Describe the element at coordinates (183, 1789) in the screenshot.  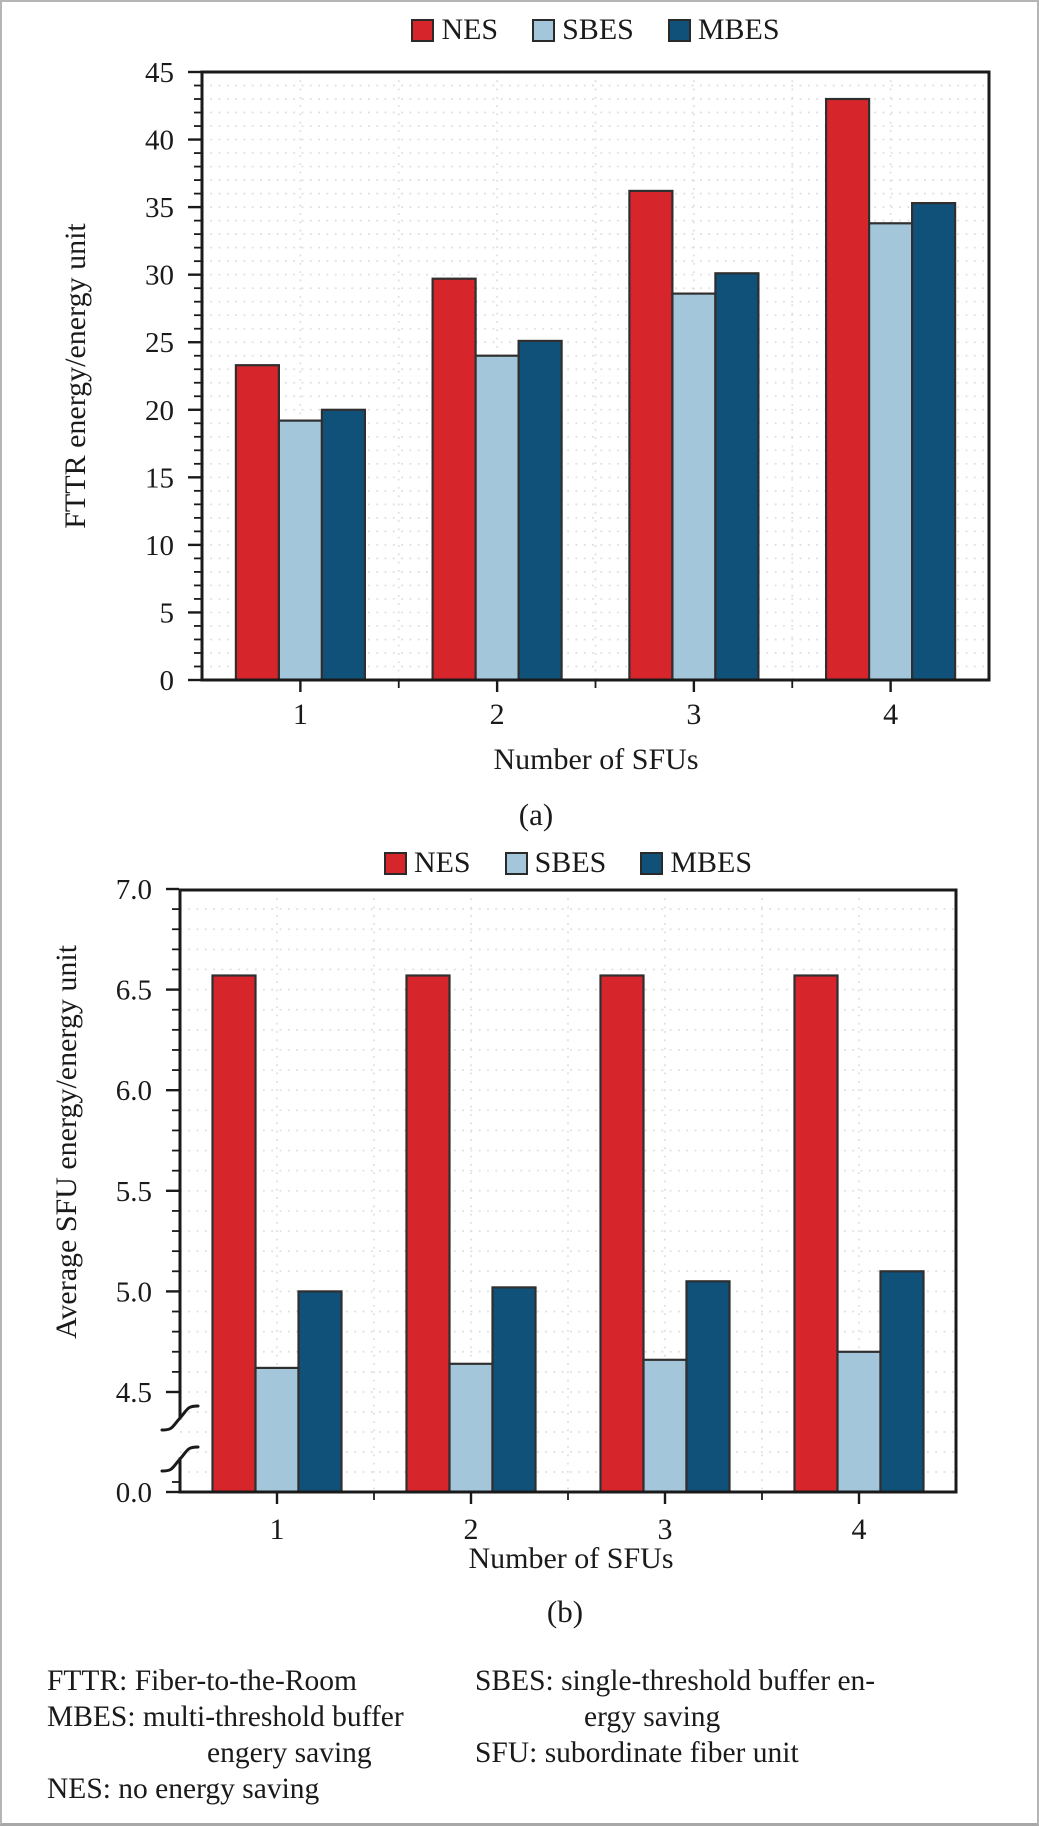
I see `footnote-nes: NES: no energy saving` at that location.